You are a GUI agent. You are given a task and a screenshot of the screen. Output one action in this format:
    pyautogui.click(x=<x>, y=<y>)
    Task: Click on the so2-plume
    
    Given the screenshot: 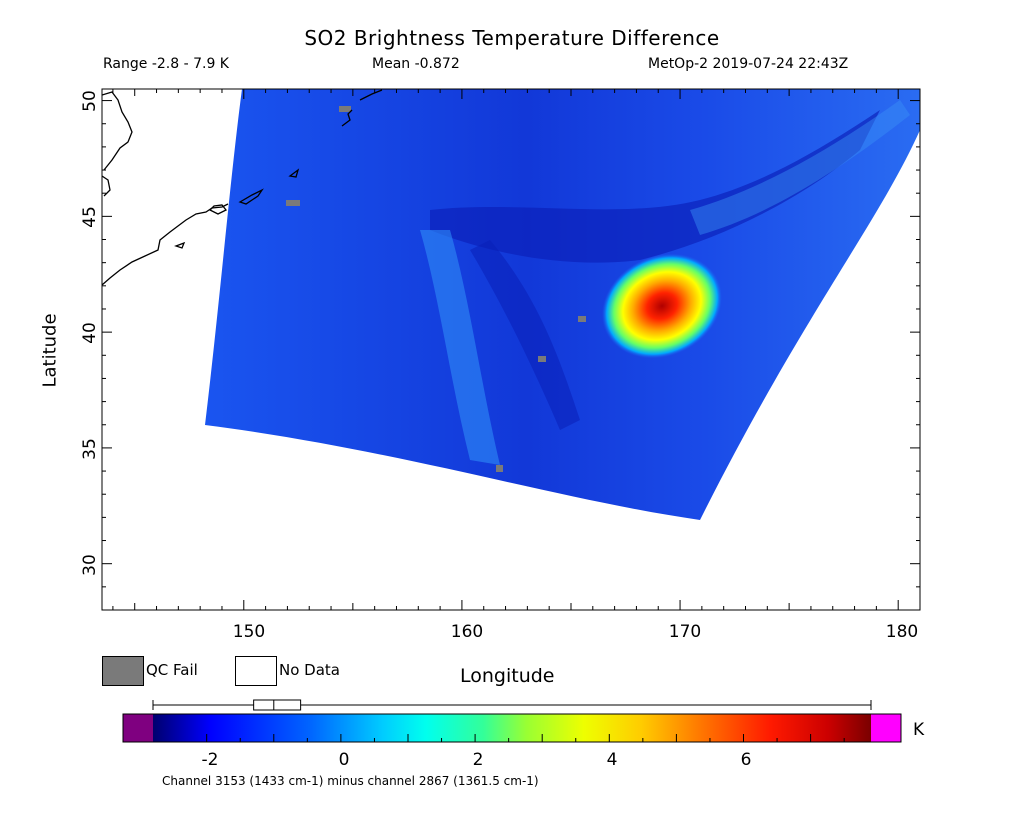 What is the action you would take?
    pyautogui.click(x=662, y=306)
    